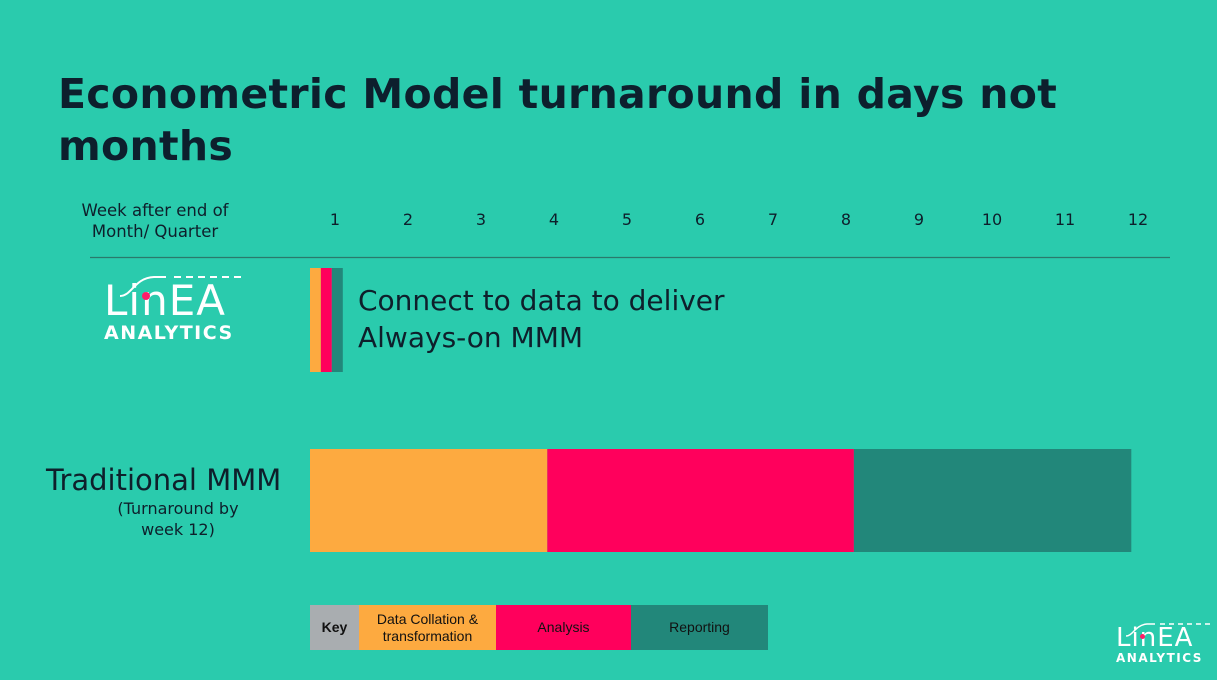 Image resolution: width=1217 pixels, height=680 pixels. Describe the element at coordinates (427, 627) in the screenshot. I see `key-data-collation: Data Collation & transformation` at that location.